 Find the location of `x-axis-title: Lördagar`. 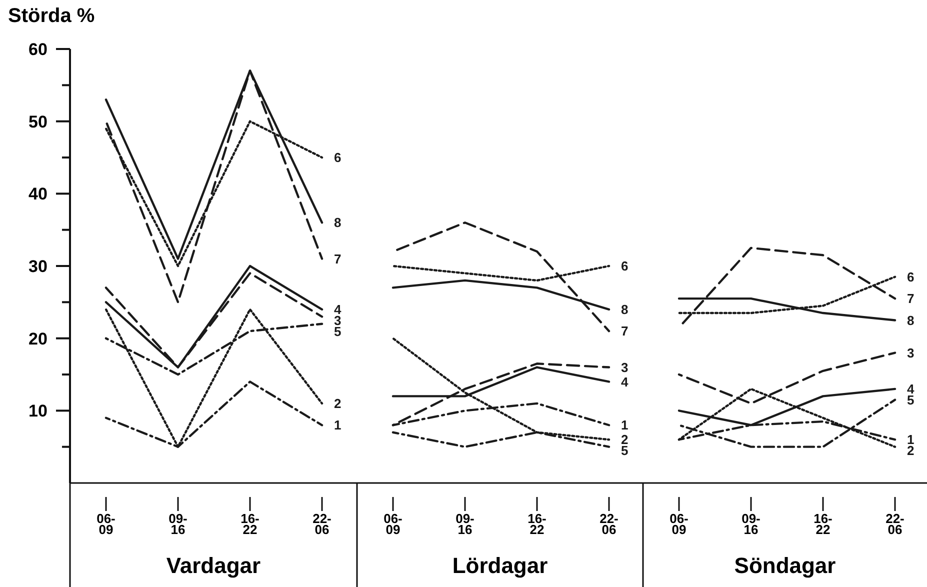

x-axis-title: Lördagar is located at coordinates (500, 565).